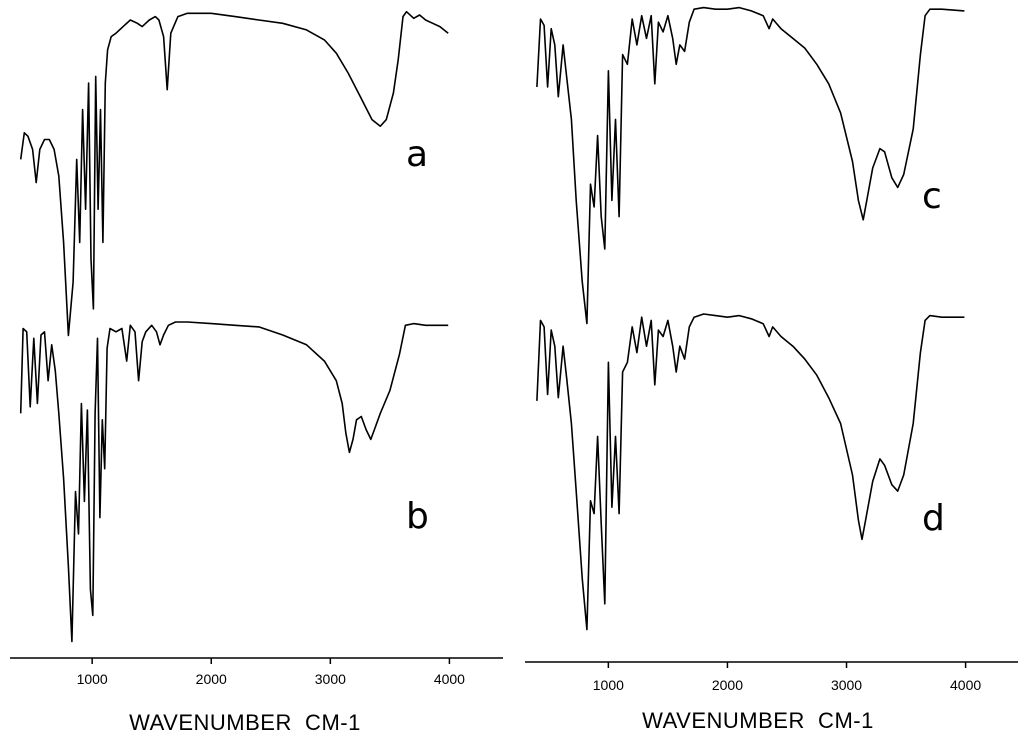 The width and height of the screenshot is (1024, 740). Describe the element at coordinates (932, 196) in the screenshot. I see `curve-label-c: c` at that location.